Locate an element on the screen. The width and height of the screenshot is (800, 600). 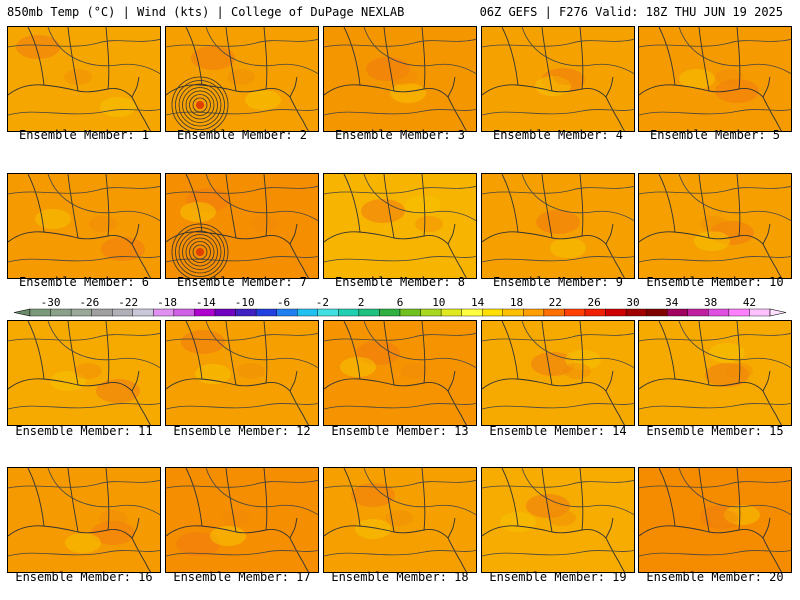
colorbar-tick-label: -18 is located at coordinates (167, 302).